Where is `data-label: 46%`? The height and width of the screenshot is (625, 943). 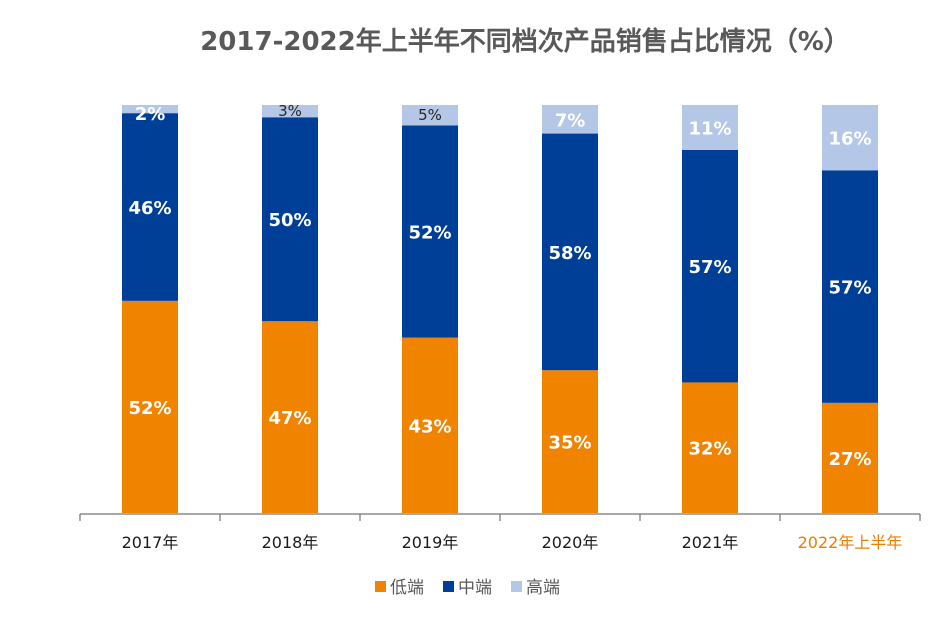
data-label: 46% is located at coordinates (149, 208).